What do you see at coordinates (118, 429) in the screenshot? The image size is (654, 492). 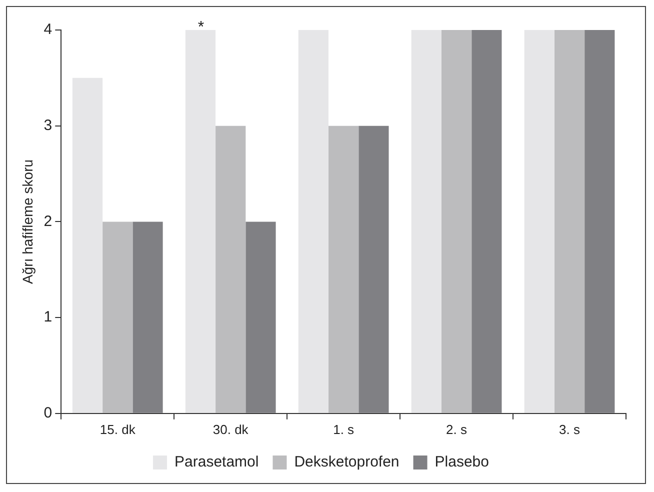 I see `x-tick-label: 15. dk` at bounding box center [118, 429].